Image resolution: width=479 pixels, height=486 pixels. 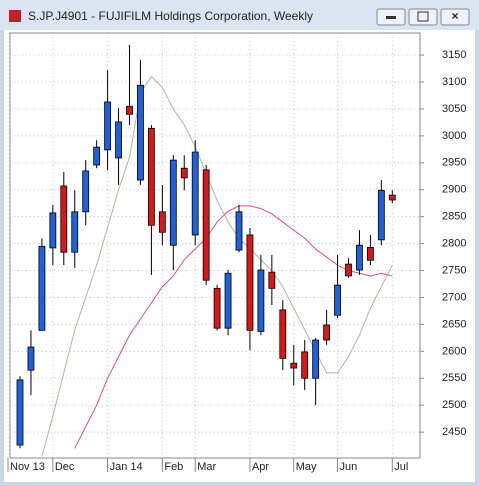 What do you see at coordinates (391, 17) in the screenshot?
I see `minimize-icon` at bounding box center [391, 17].